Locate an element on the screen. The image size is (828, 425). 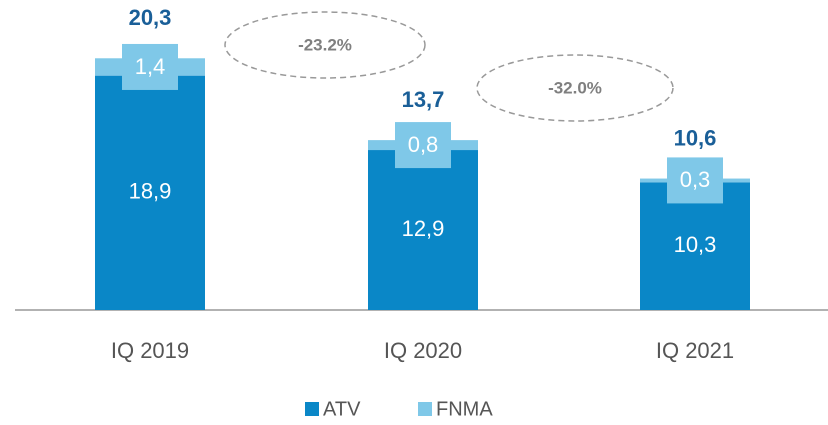
value-label: 1,4 is located at coordinates (150, 66).